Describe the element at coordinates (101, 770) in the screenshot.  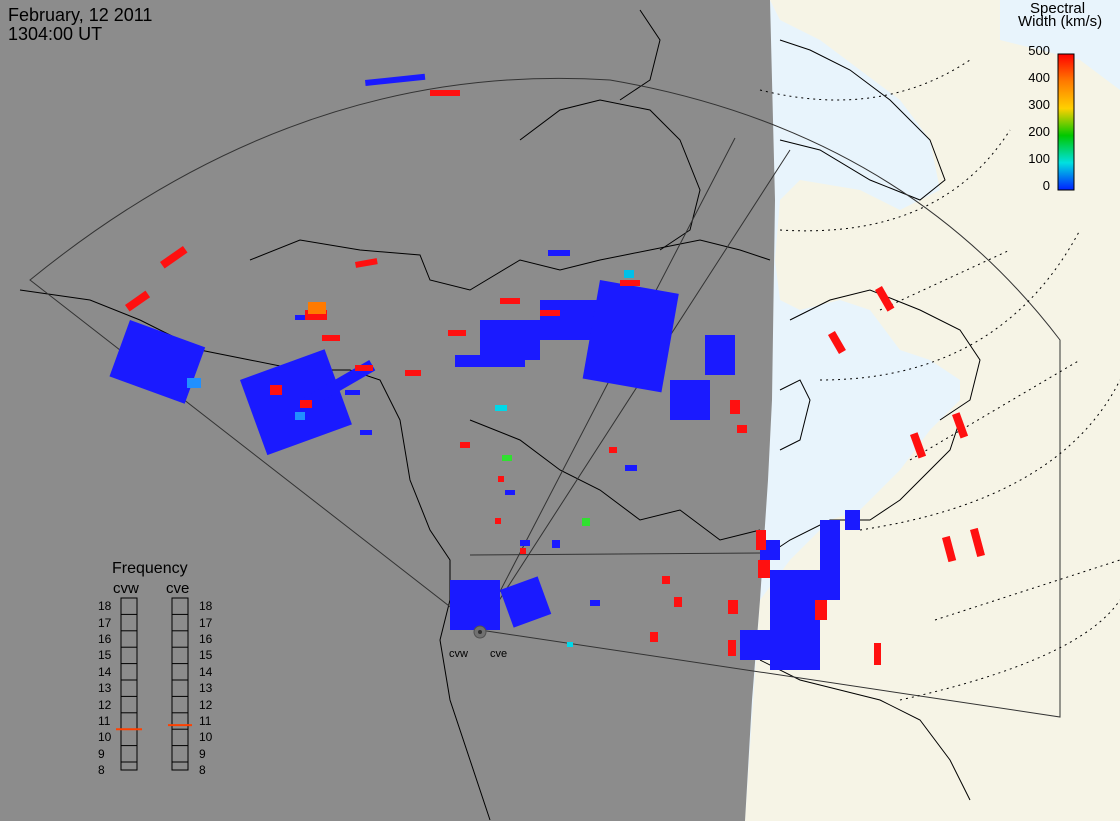
I see `frequency-level-left: 8` at that location.